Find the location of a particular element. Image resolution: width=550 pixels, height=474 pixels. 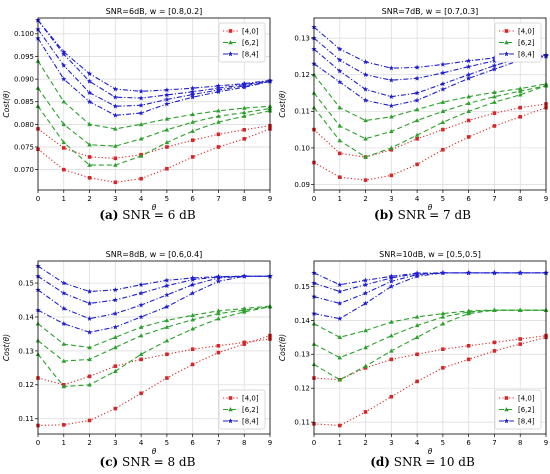

x-tick-label: 9 is located at coordinates (270, 443).